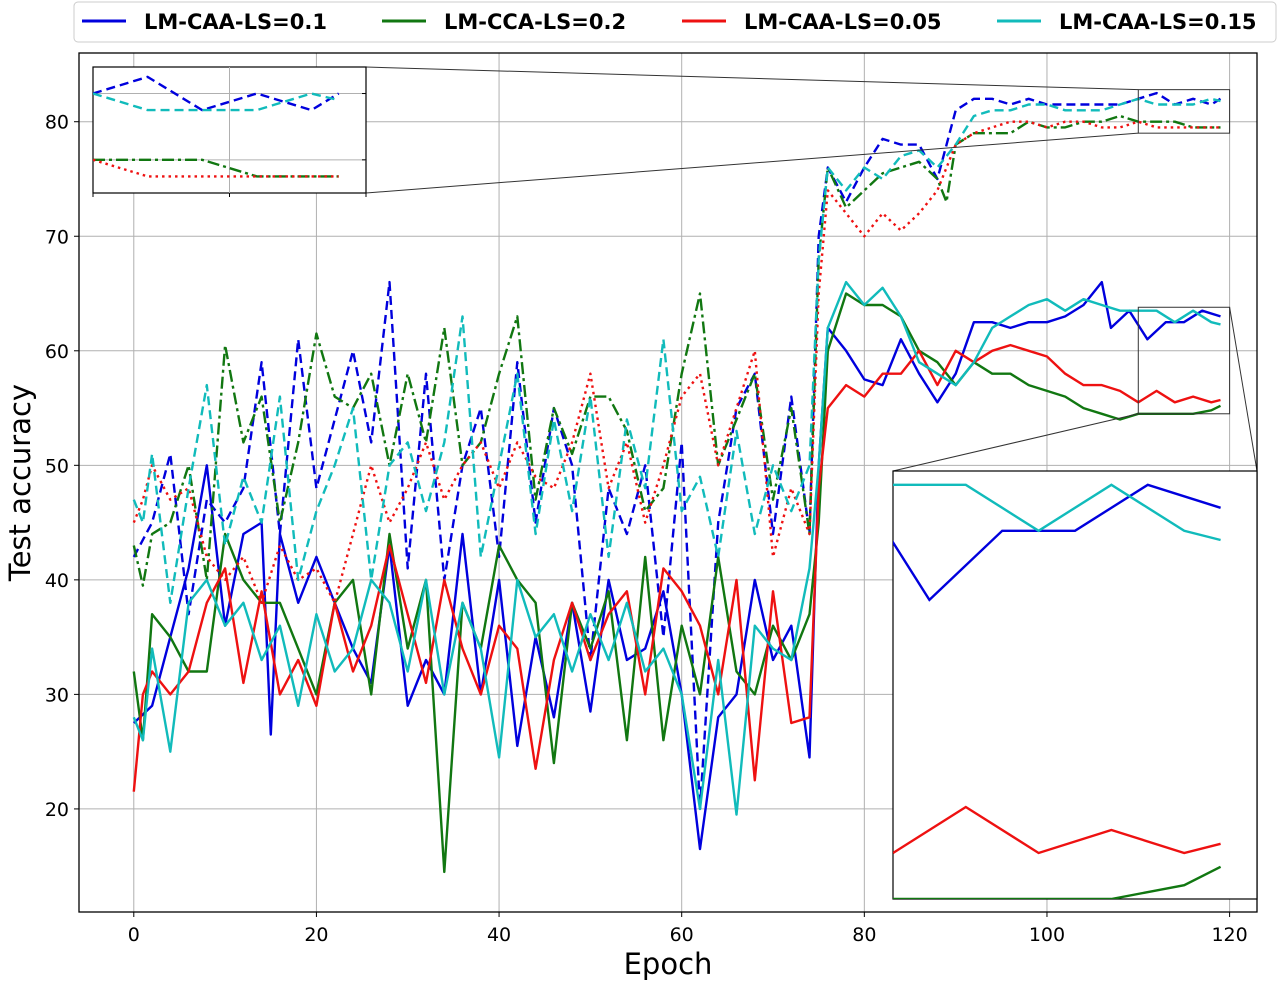 The height and width of the screenshot is (986, 1280). I want to click on x-tick-label: 40, so click(499, 935).